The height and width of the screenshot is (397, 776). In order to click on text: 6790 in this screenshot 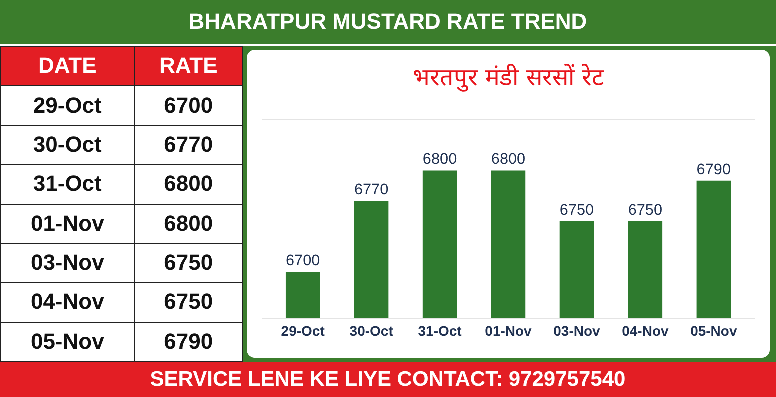, I will do `click(188, 342)`.